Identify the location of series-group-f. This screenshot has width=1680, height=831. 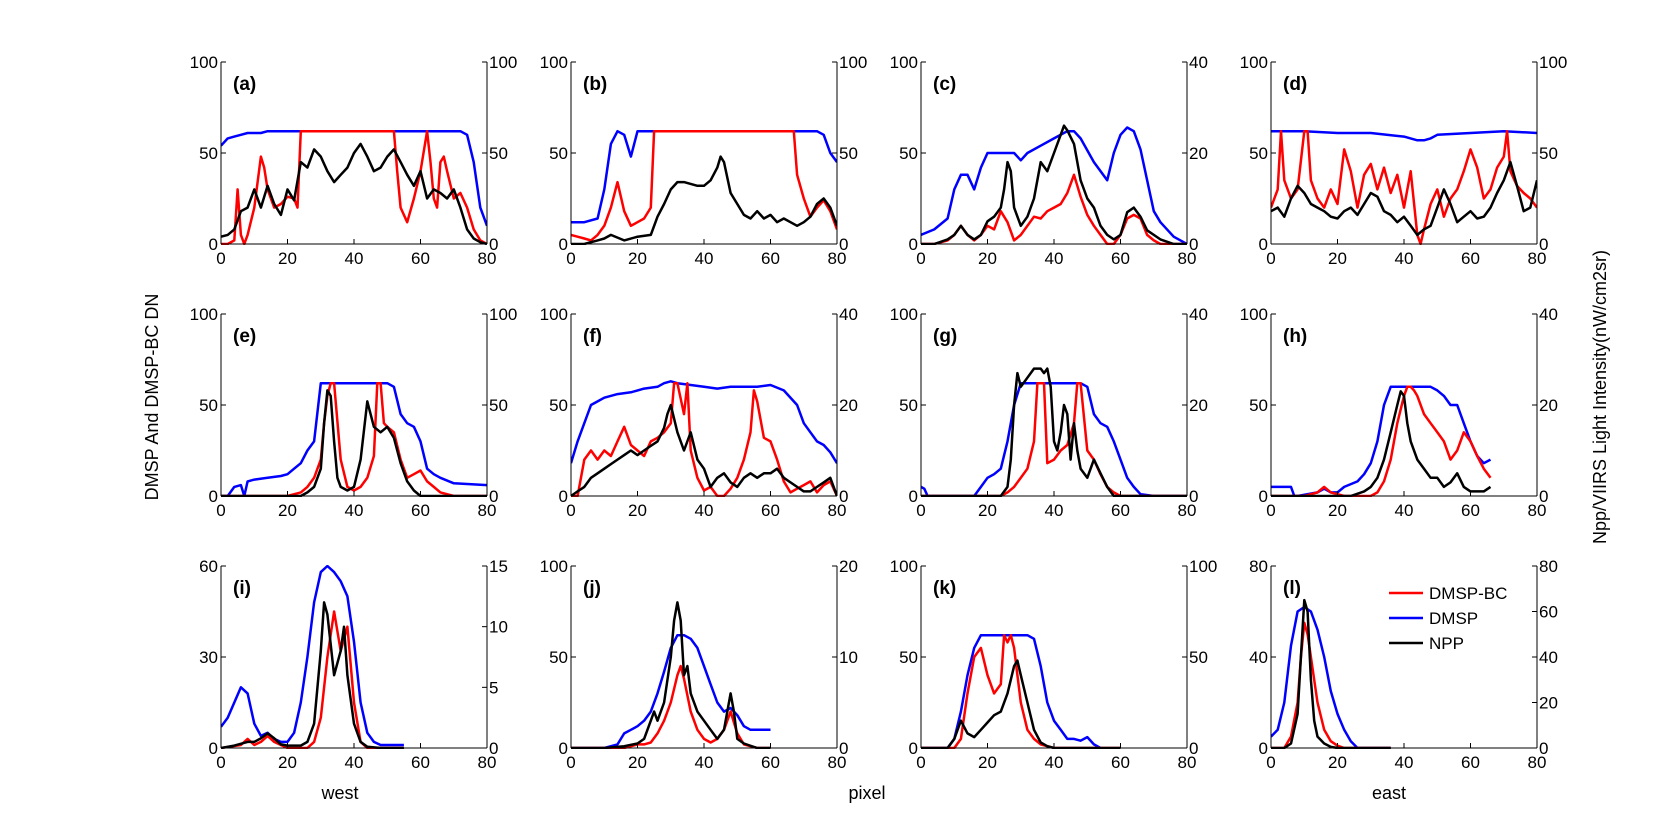
(704, 438).